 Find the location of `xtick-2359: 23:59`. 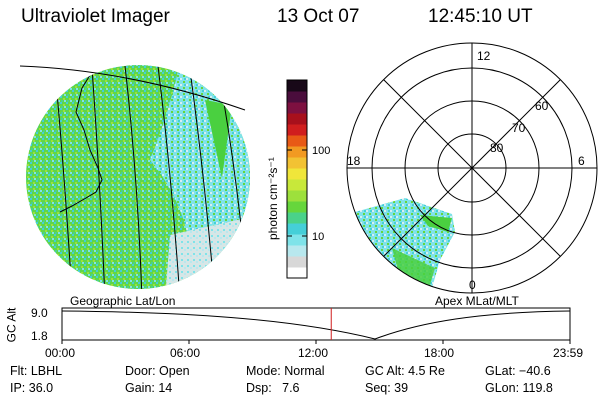

xtick-2359: 23:59 is located at coordinates (568, 353).